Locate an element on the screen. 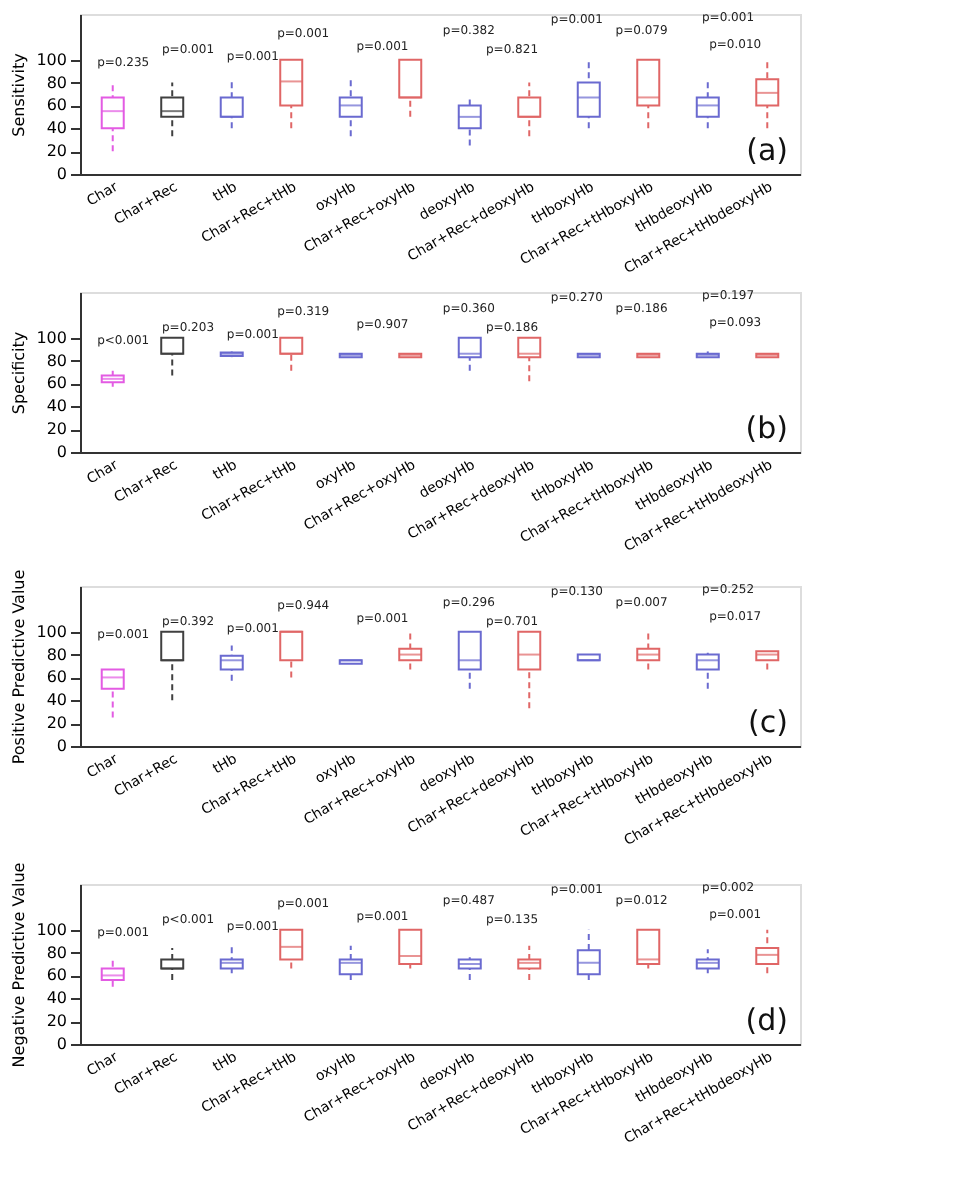  annotation: (c) is located at coordinates (768, 722).